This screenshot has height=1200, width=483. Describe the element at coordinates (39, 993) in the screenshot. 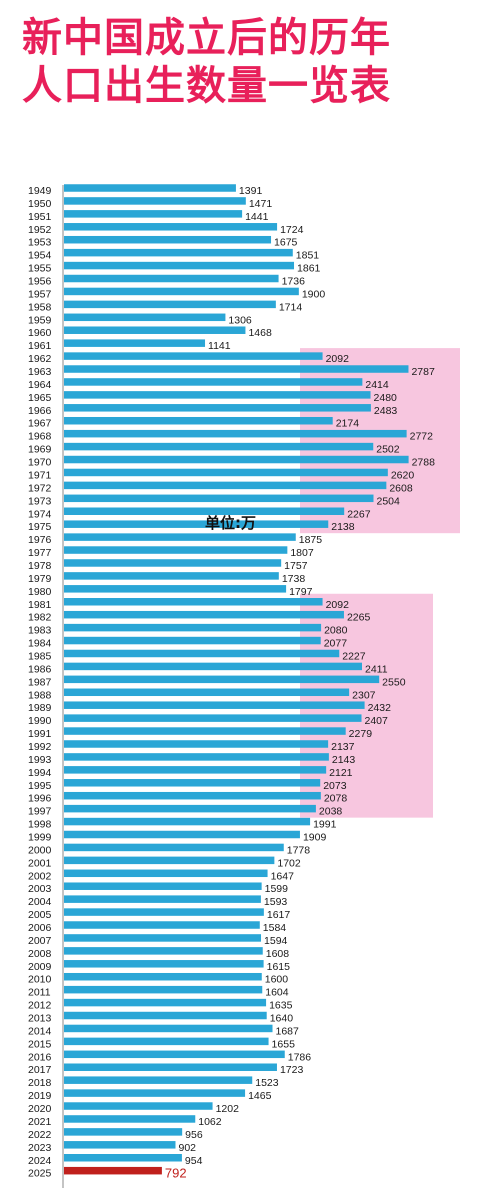

I see `year-label: 2011` at that location.